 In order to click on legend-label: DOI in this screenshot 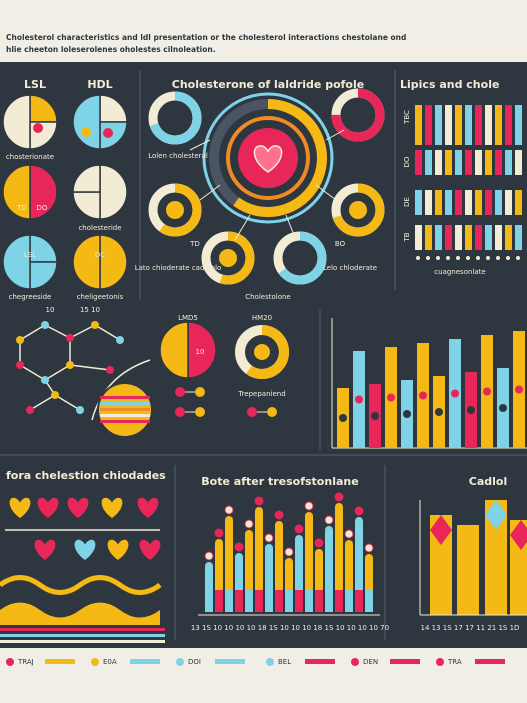, I will do `click(194, 662)`.